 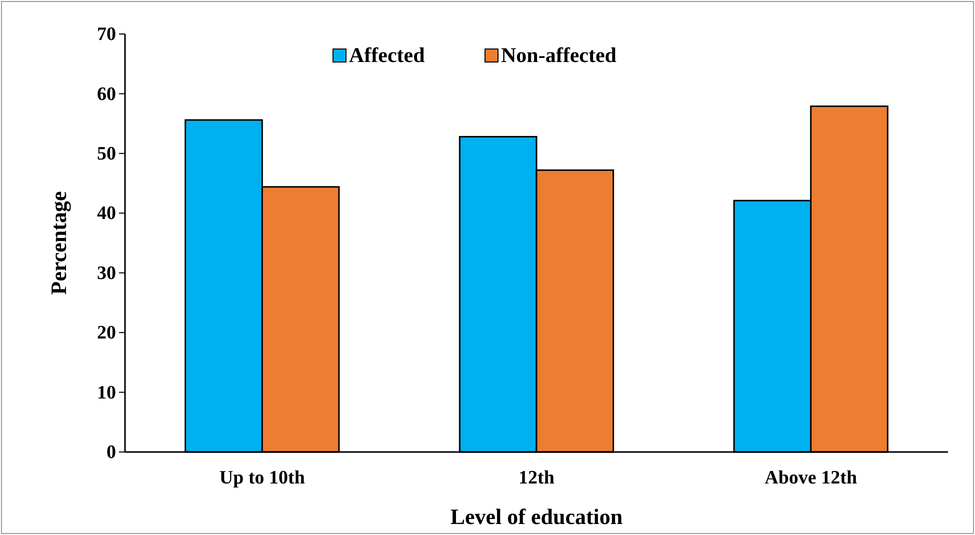 I want to click on y-tick-label: 50, so click(x=106, y=154).